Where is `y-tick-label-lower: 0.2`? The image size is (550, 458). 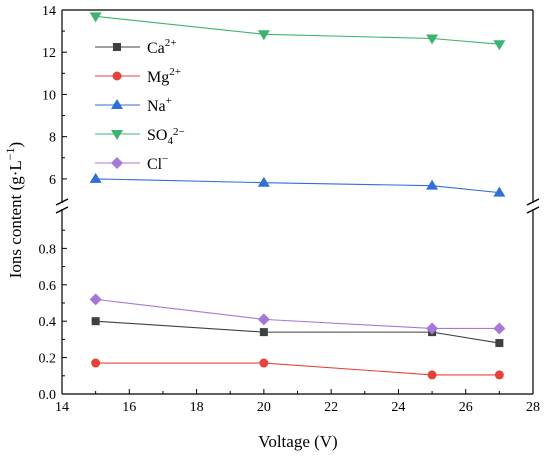
y-tick-label-lower: 0.2 is located at coordinates (48, 359).